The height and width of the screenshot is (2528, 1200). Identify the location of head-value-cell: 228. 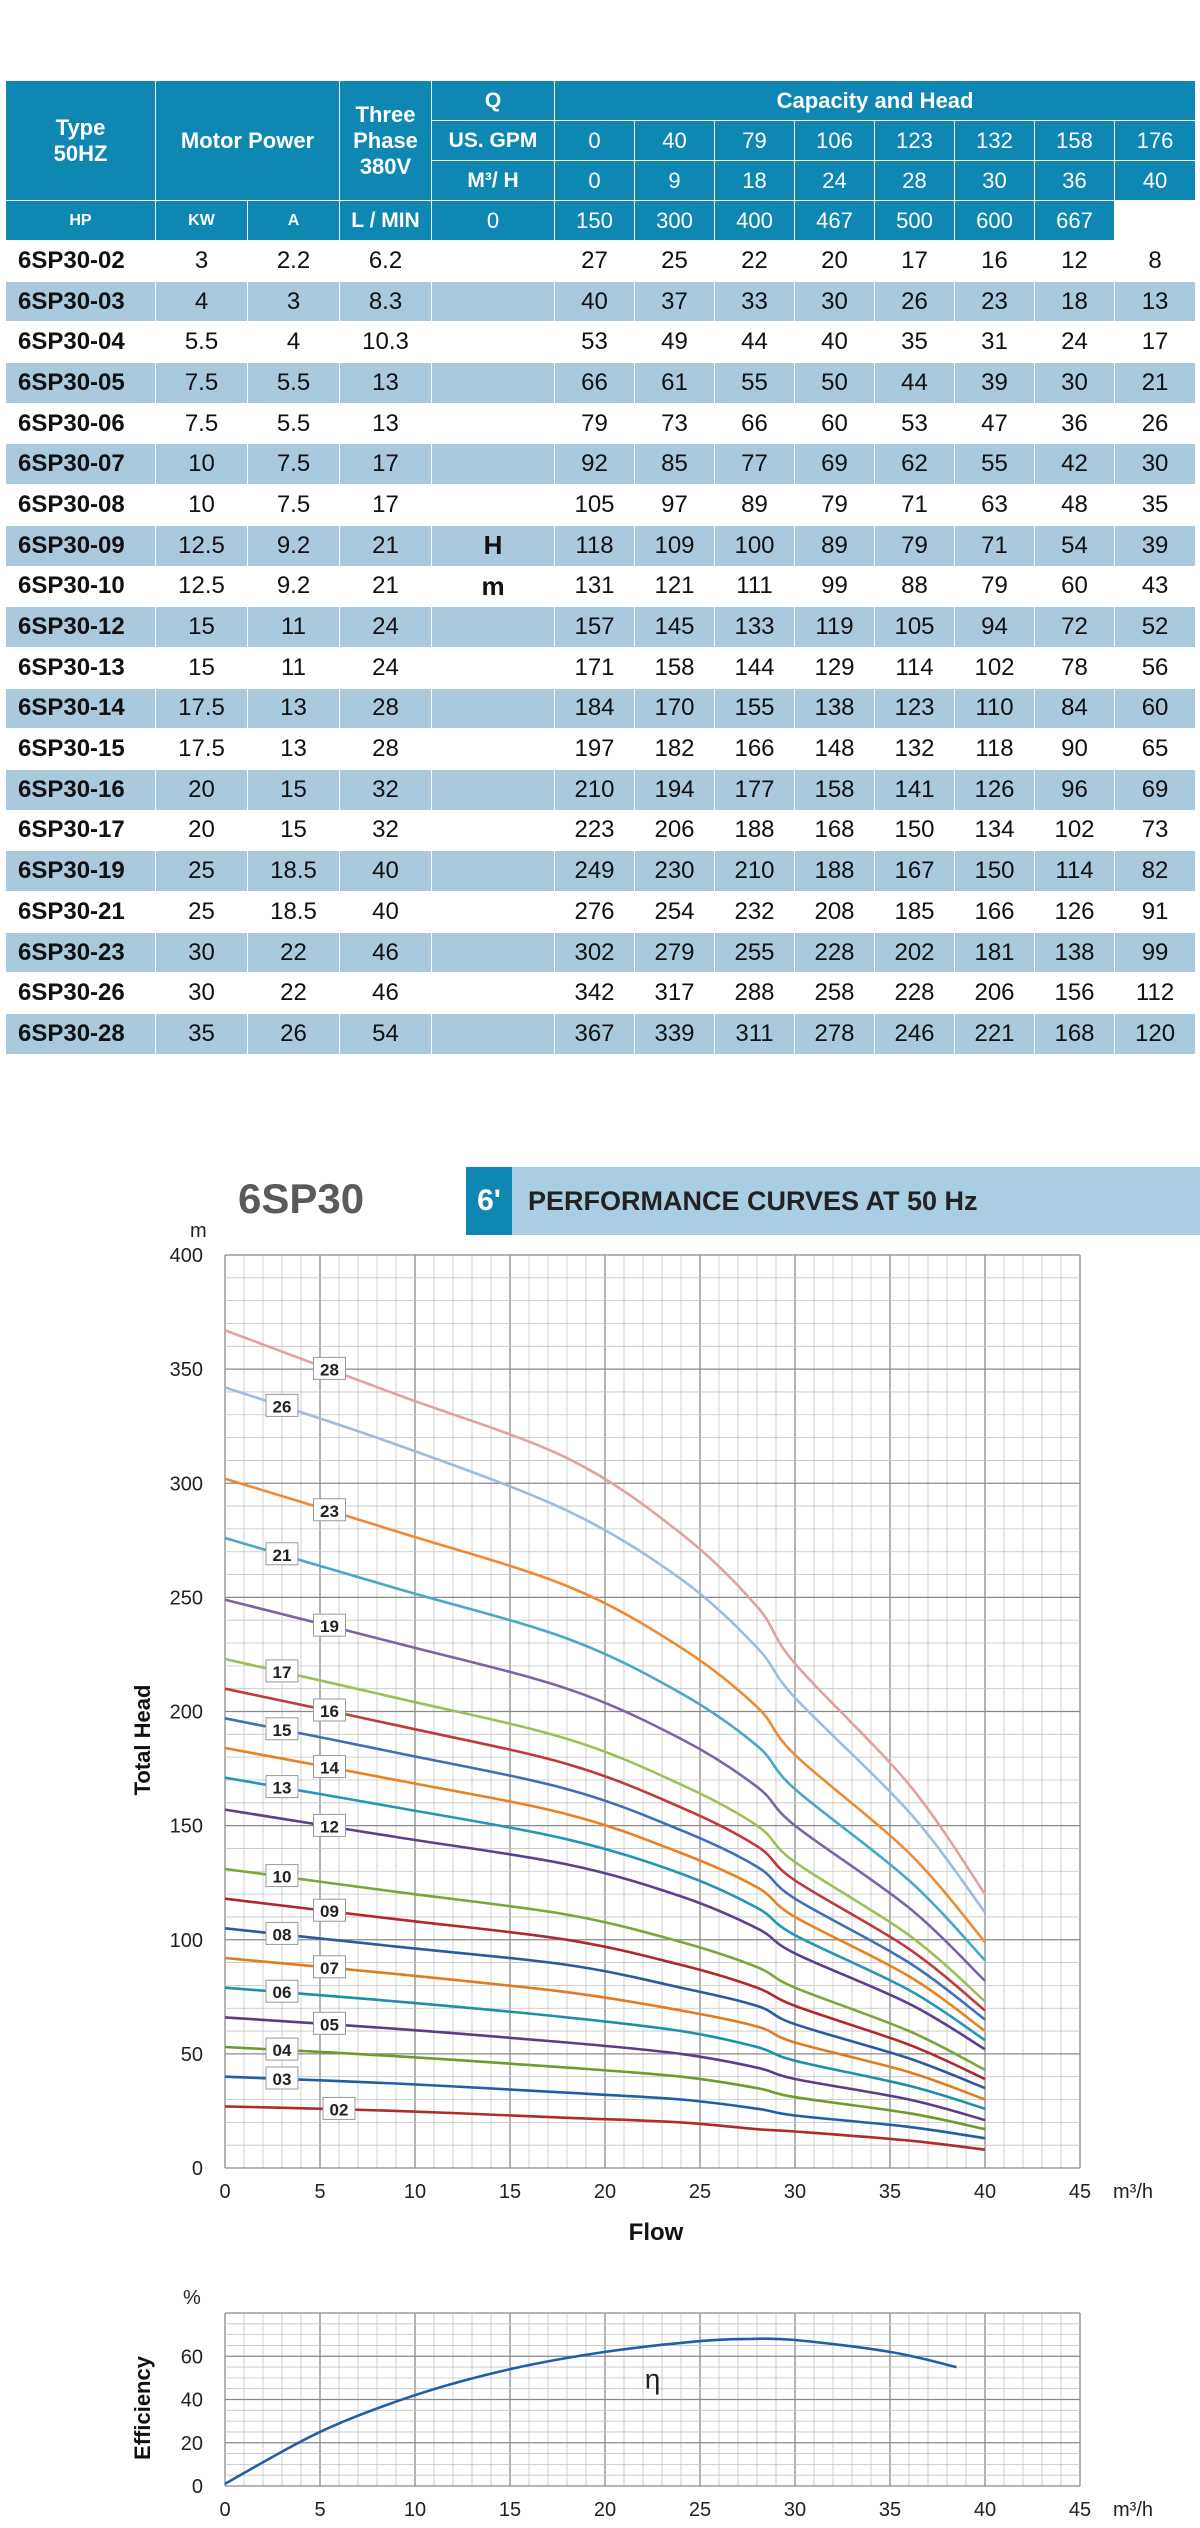
(915, 993).